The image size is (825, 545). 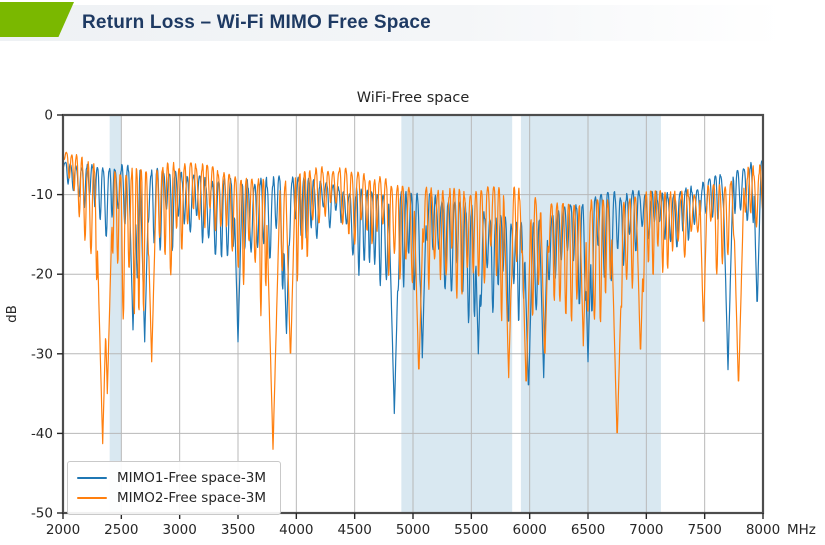 I want to click on x-tick-label: 2000, so click(x=63, y=530).